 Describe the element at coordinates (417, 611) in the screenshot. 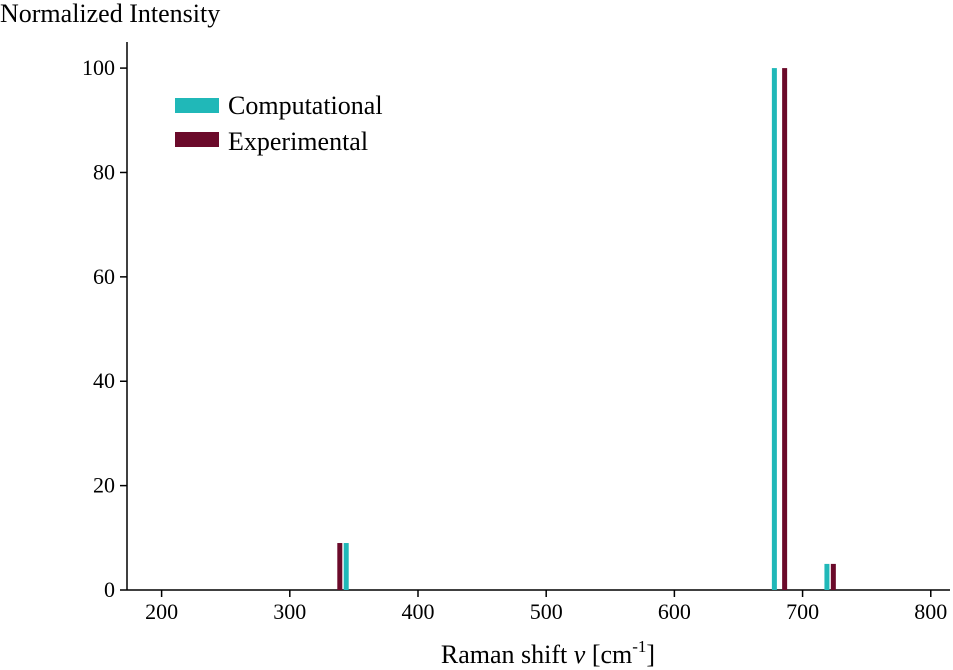

I see `x-tick-label: 400` at that location.